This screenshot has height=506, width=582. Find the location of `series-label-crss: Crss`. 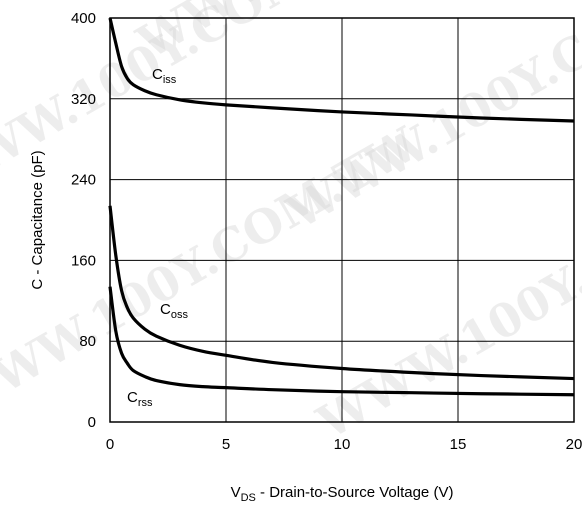

series-label-crss: Crss is located at coordinates (140, 399).